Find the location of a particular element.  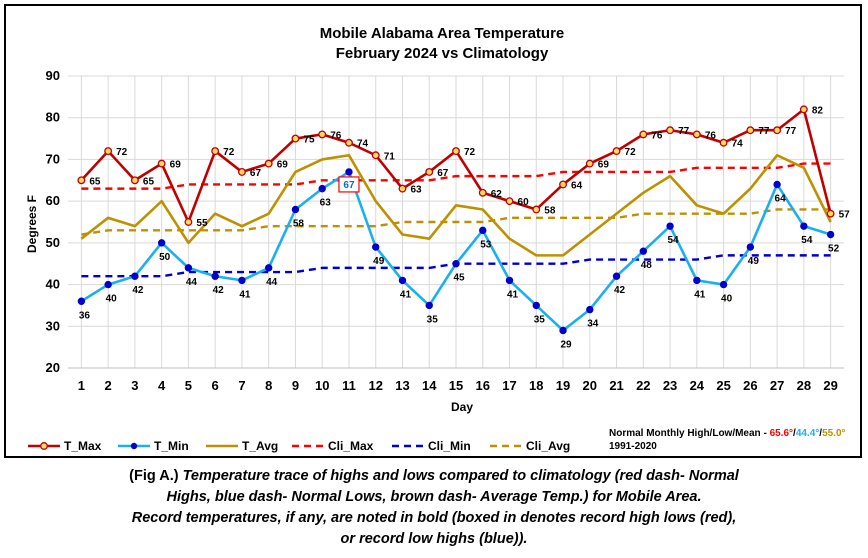

x-tick-label-6: 6 is located at coordinates (215, 385).